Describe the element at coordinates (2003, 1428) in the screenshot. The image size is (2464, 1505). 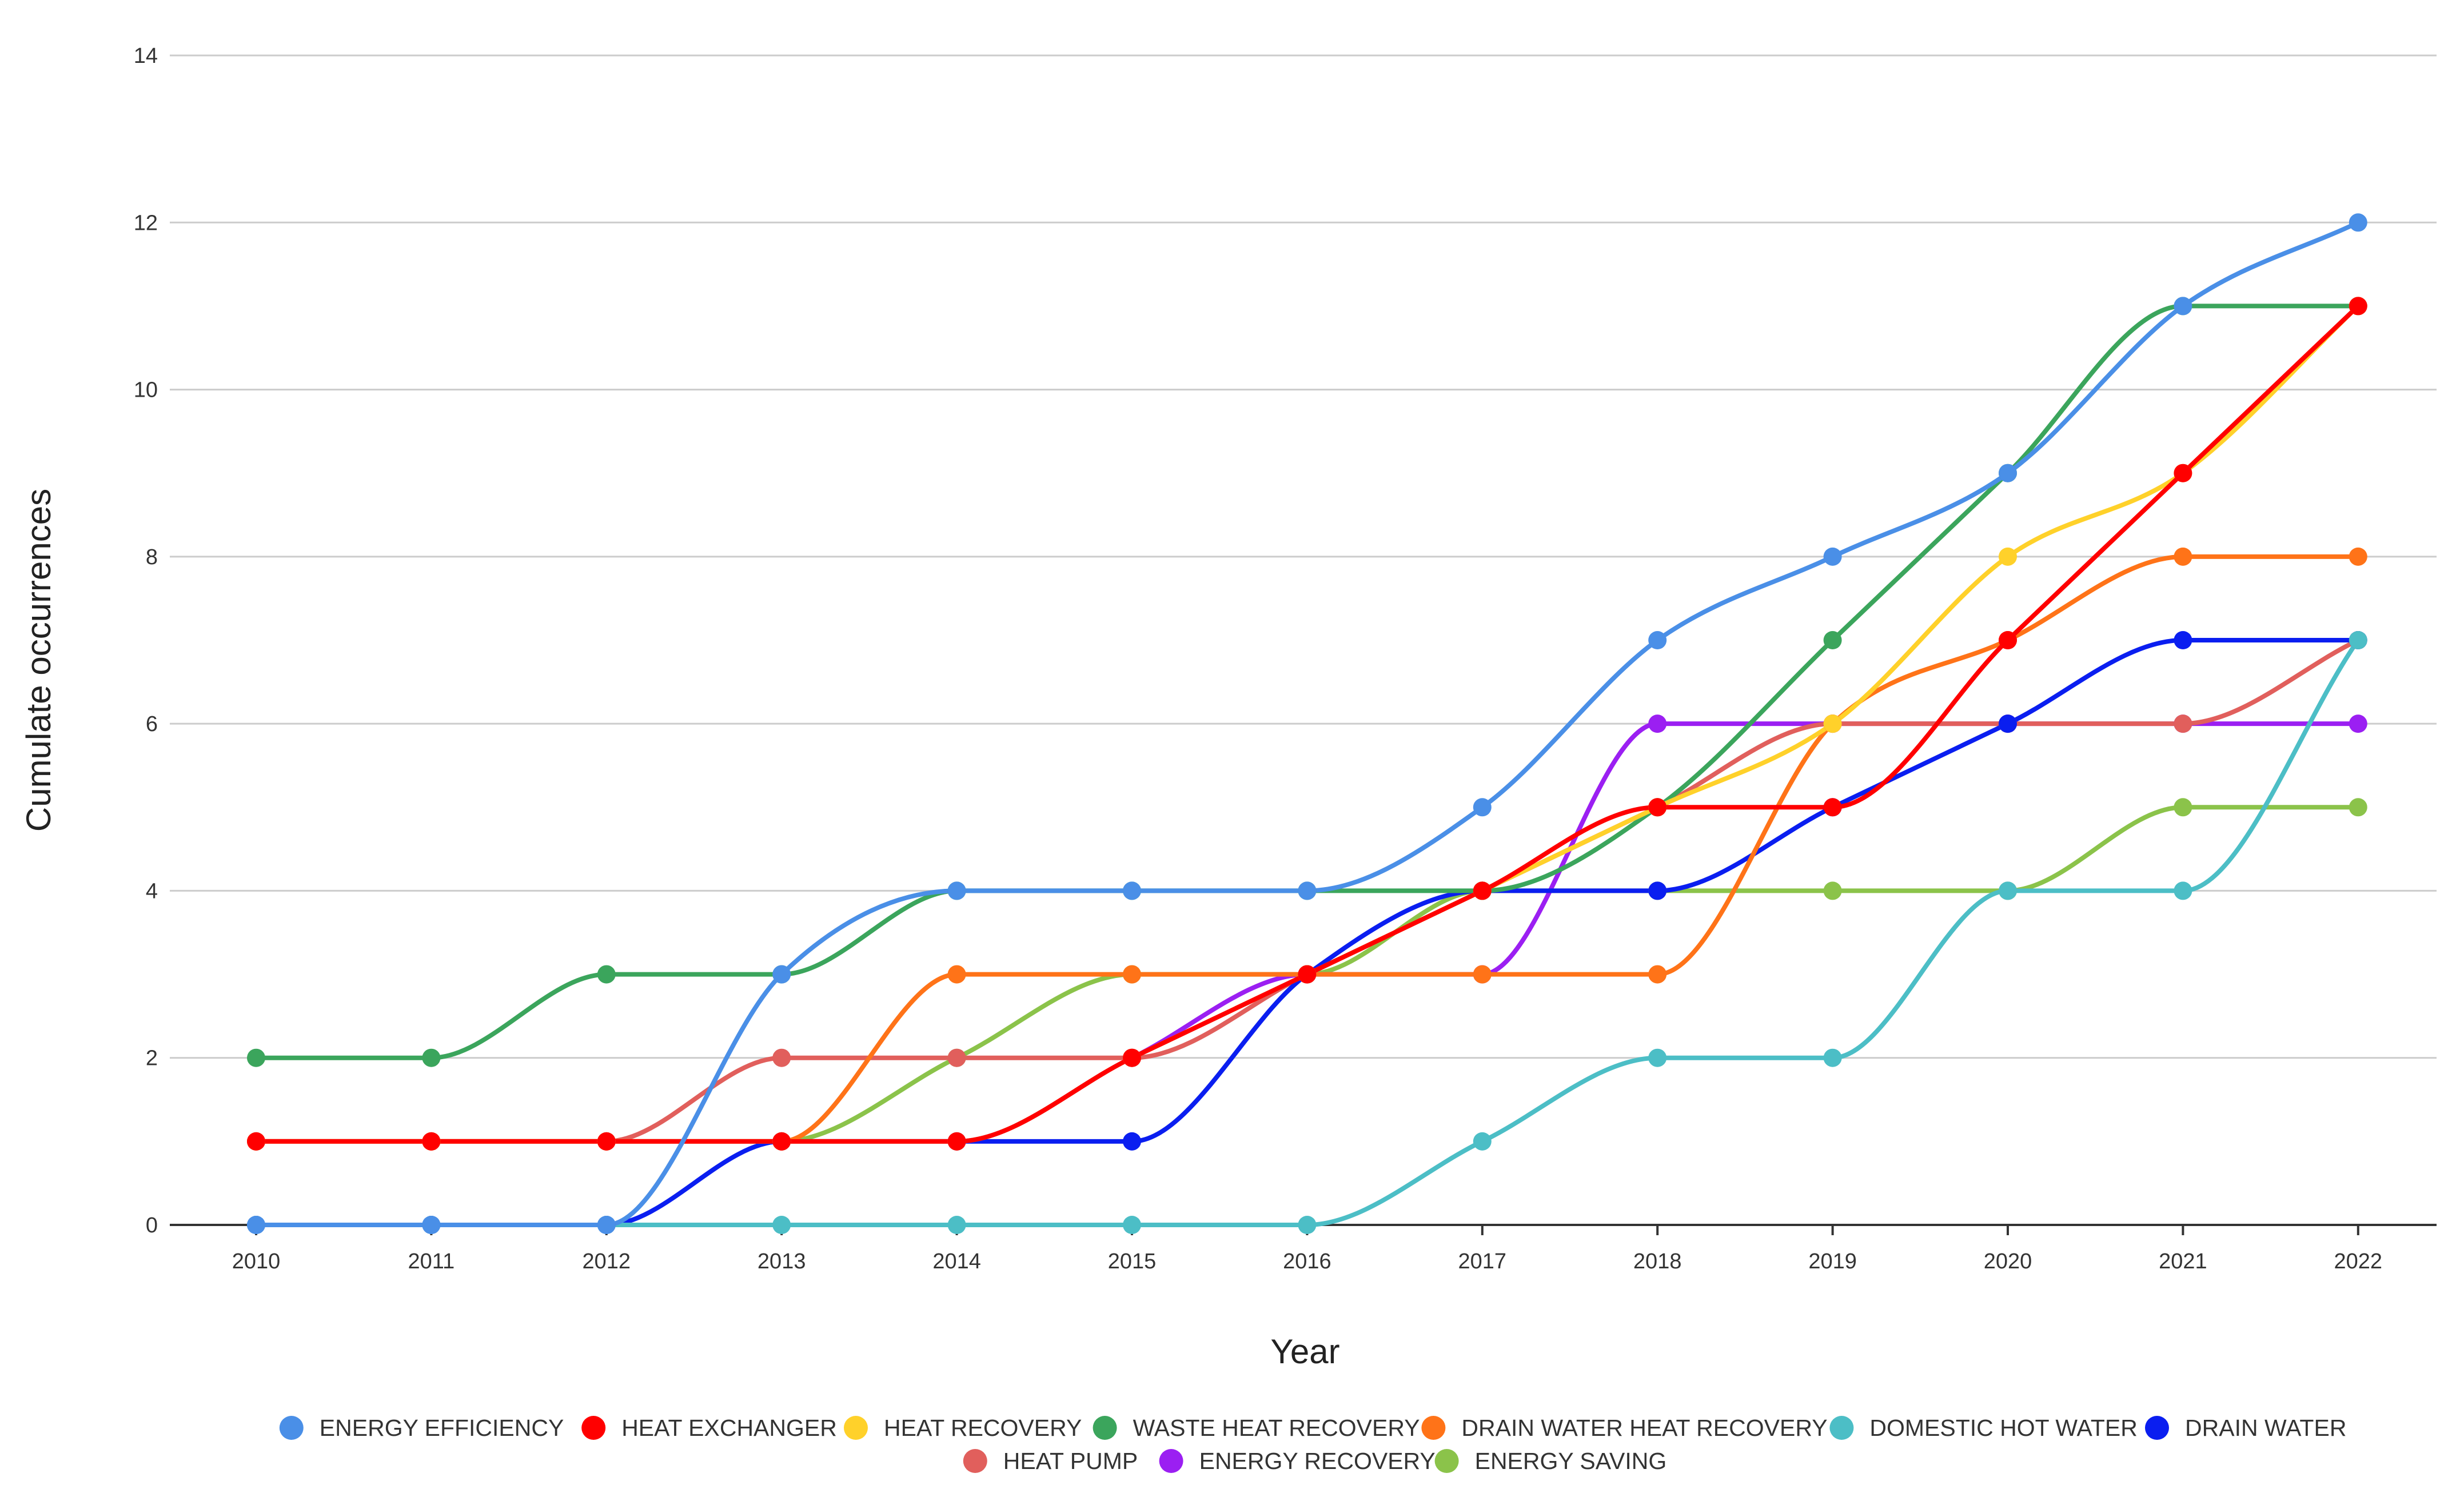
I see `legend-label: DOMESTIC HOT WATER` at that location.